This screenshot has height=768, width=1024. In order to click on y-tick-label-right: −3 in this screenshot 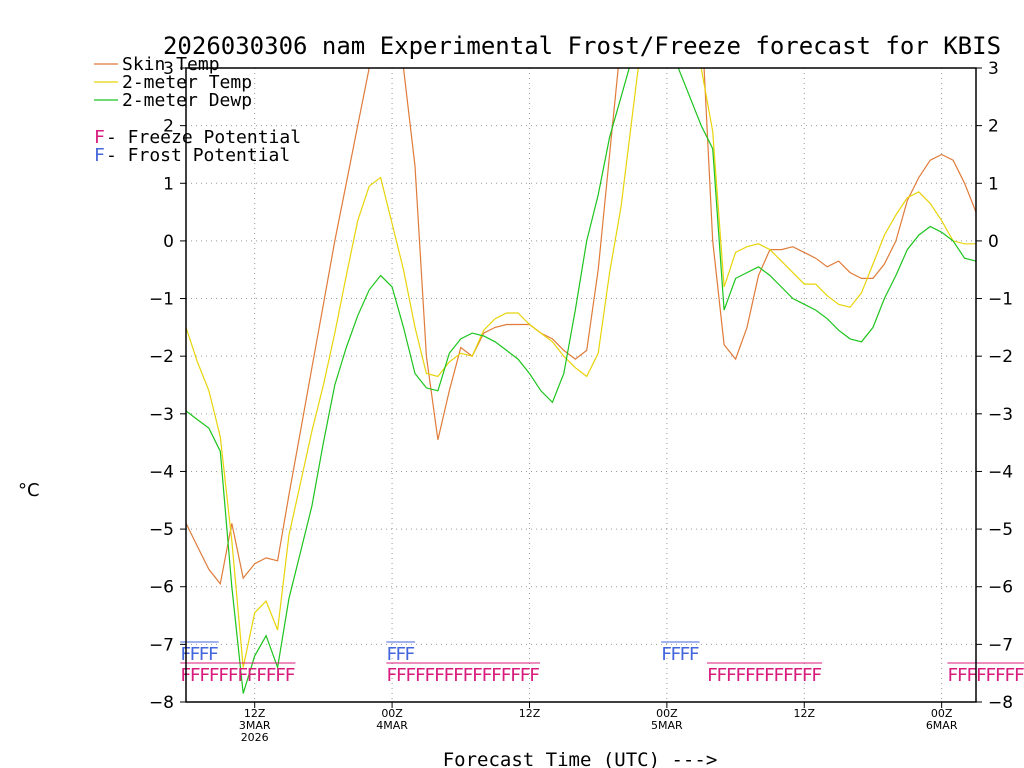, I will do `click(1000, 415)`.